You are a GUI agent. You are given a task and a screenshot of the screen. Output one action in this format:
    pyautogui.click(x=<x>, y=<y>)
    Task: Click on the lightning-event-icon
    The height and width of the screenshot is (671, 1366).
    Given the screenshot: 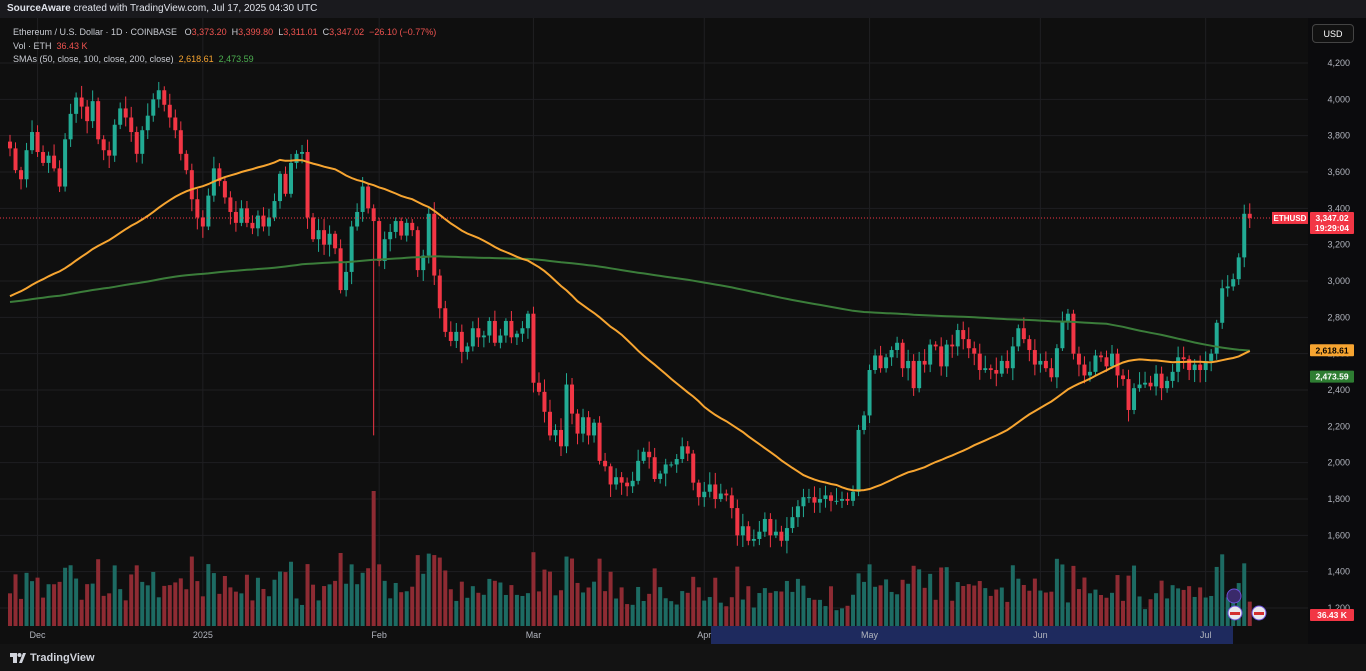 What is the action you would take?
    pyautogui.click(x=1234, y=596)
    